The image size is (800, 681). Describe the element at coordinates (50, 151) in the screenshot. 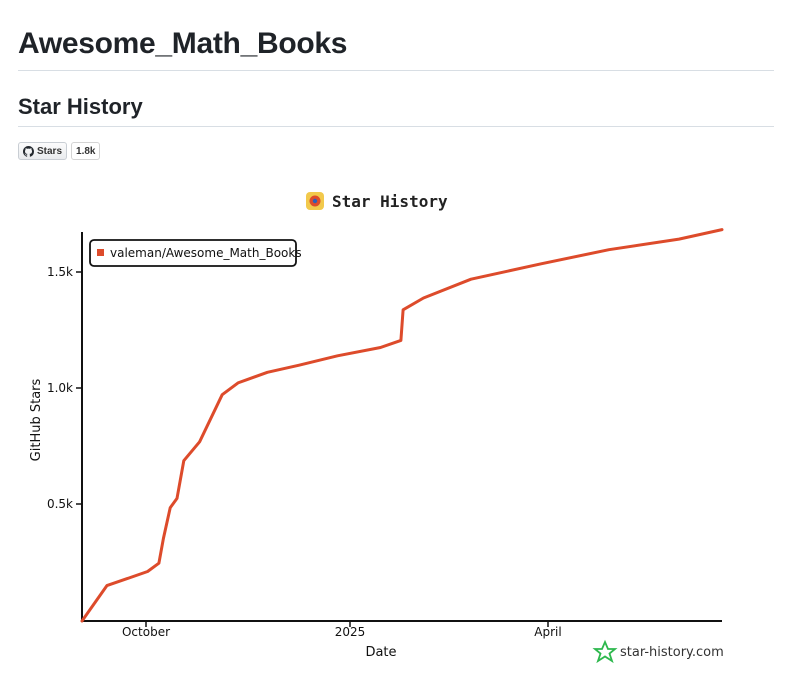

I see `stars-label: Stars` at that location.